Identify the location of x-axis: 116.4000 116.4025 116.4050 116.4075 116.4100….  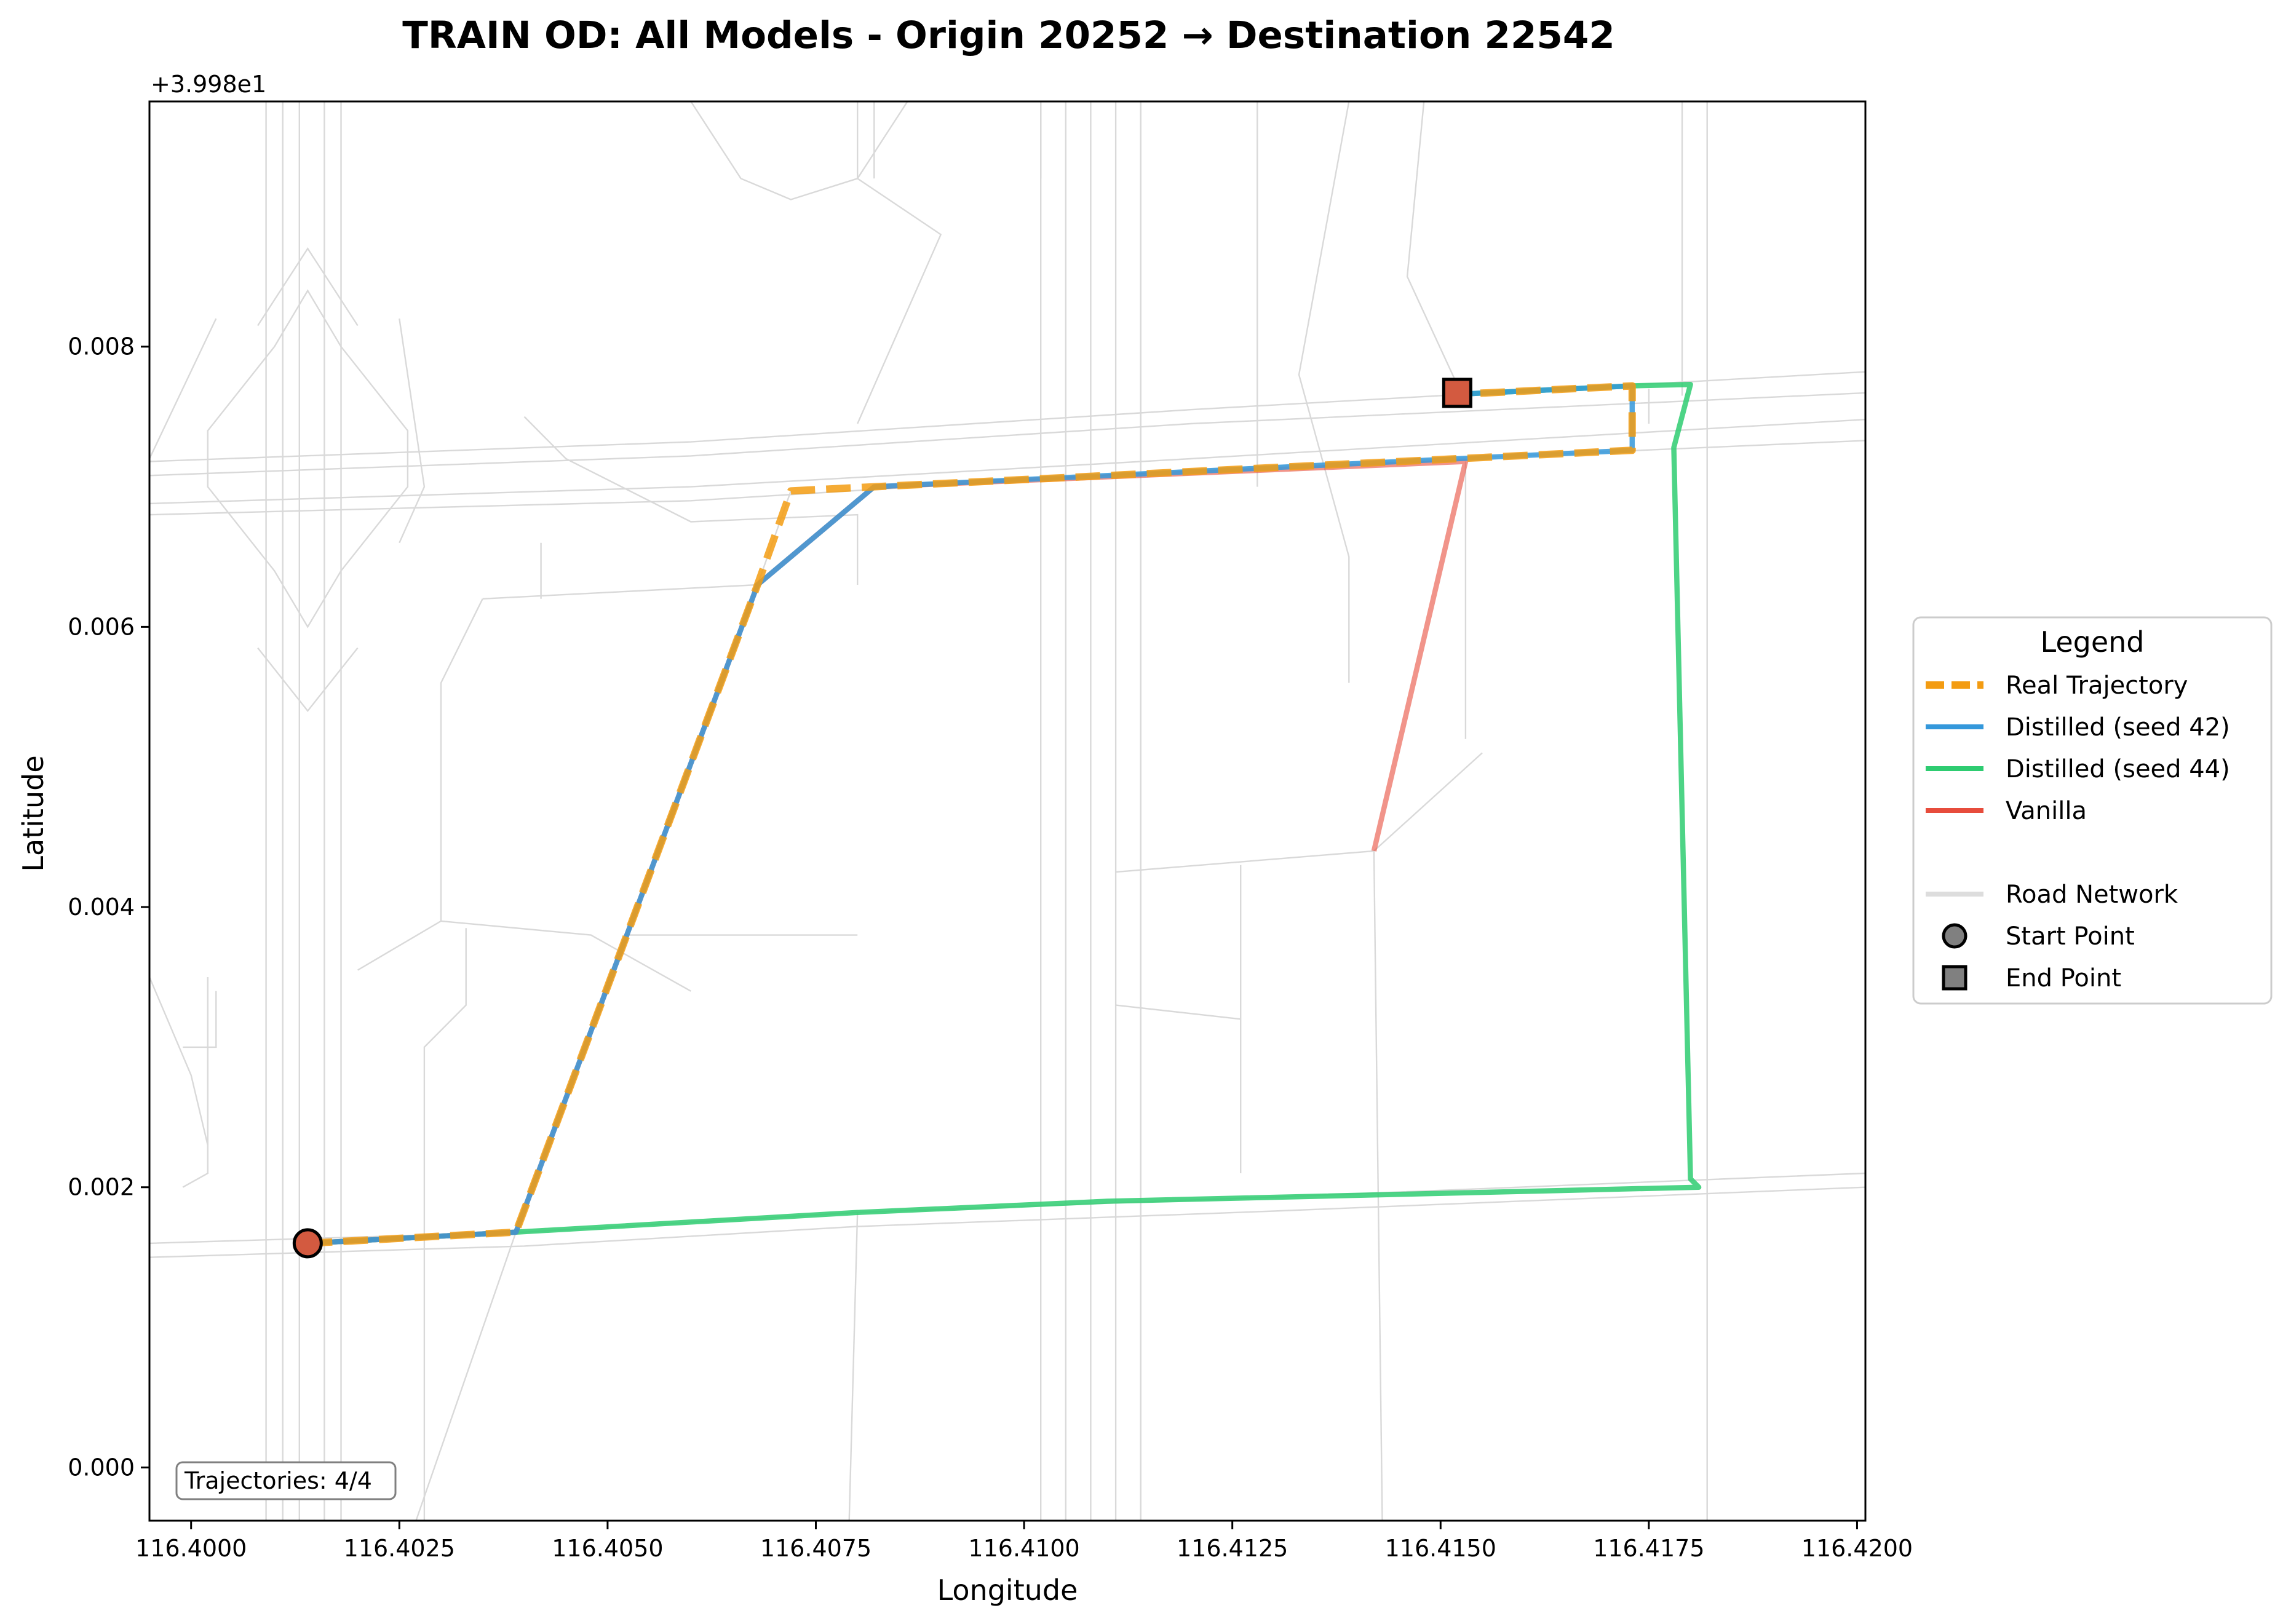
(1024, 1542).